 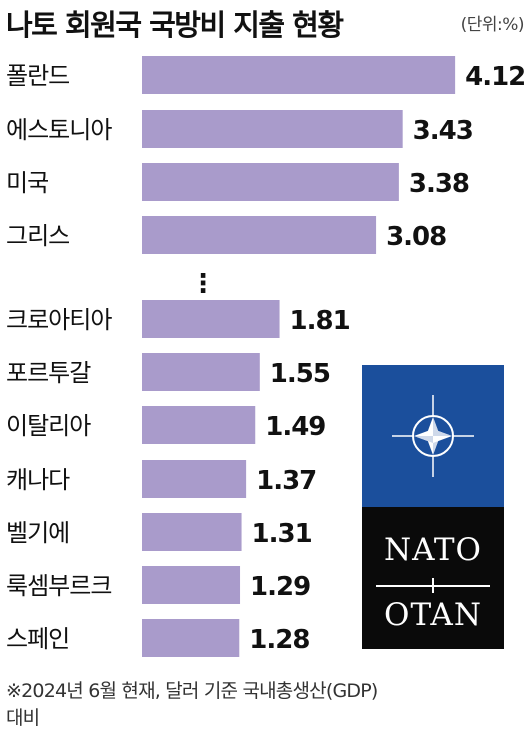 I want to click on category-label: 룩셈부르크, so click(x=58, y=586).